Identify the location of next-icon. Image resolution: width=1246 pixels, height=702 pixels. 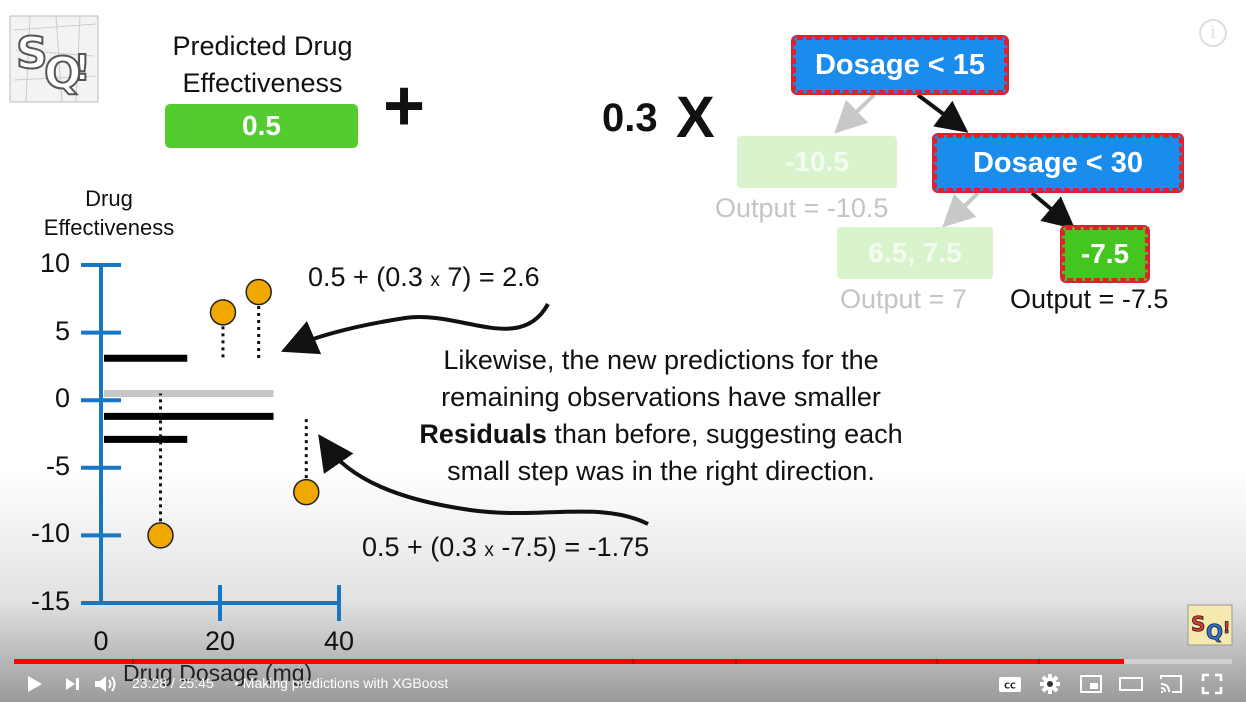
(72, 684).